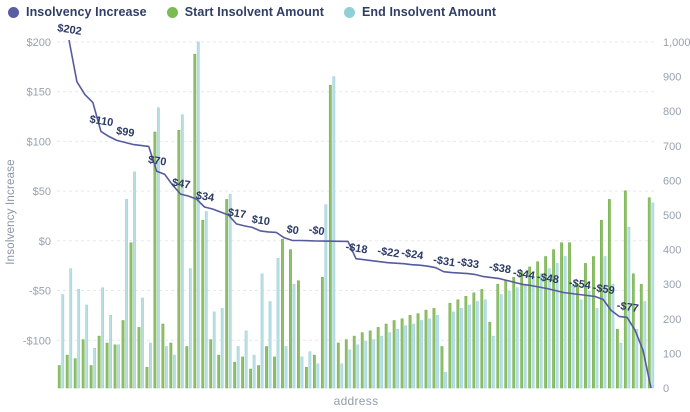  Describe the element at coordinates (86, 12) in the screenshot. I see `legend-item-label: Insolvency Increase` at that location.